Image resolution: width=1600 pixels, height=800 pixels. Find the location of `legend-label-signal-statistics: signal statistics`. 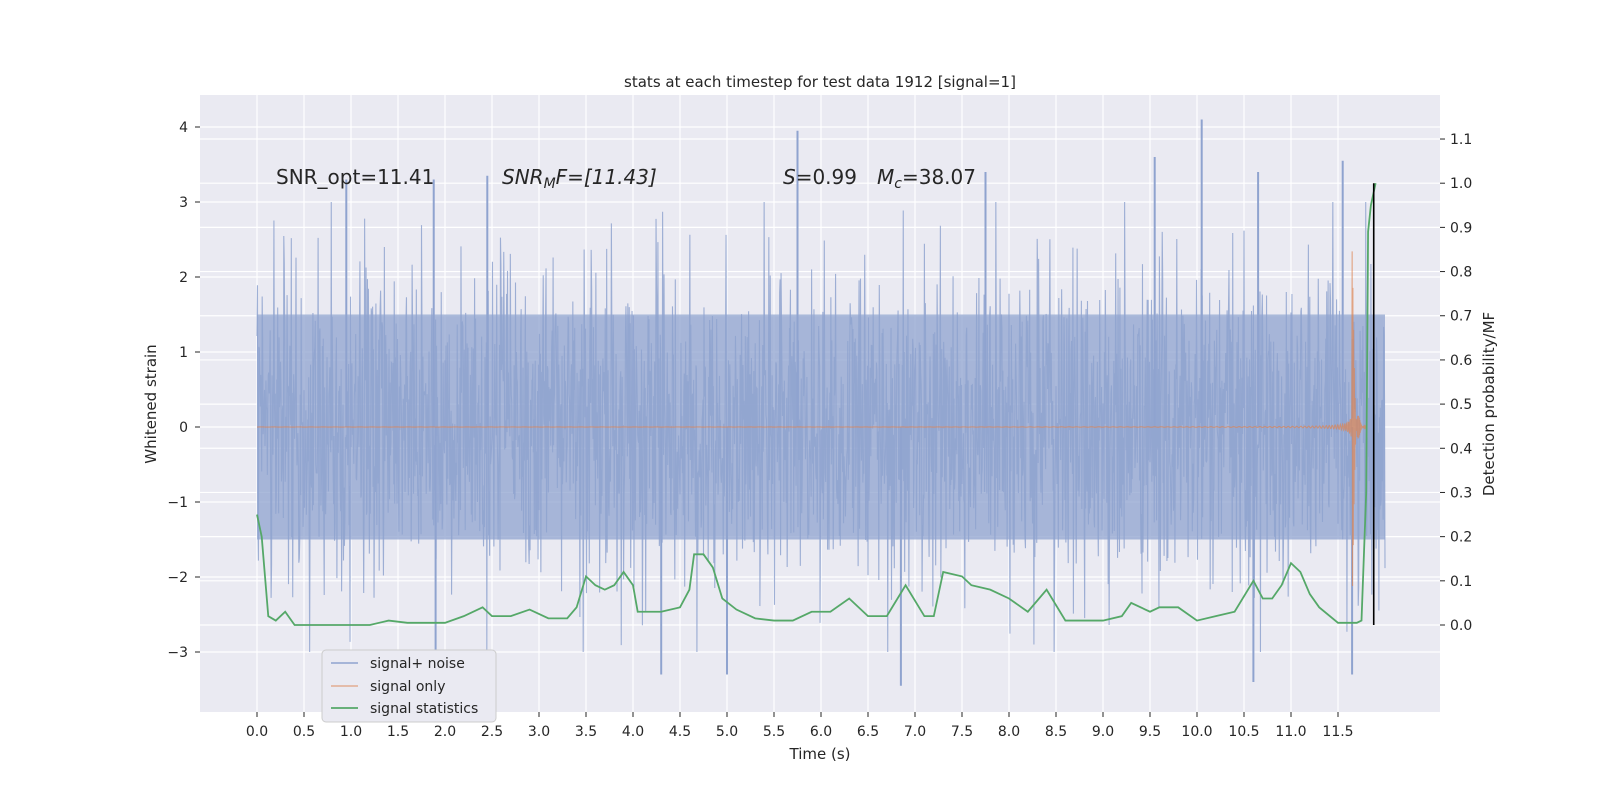

legend-label-signal-statistics: signal statistics is located at coordinates (424, 709).